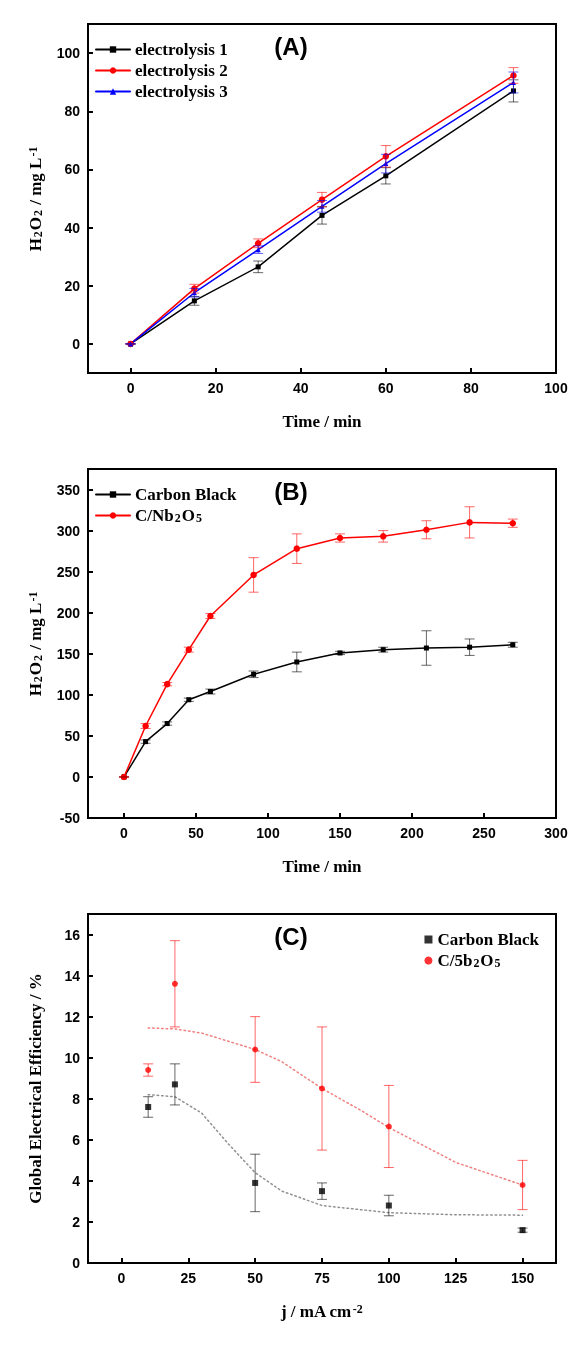 The width and height of the screenshot is (582, 1353). I want to click on x-tick-label: 20, so click(215, 388).